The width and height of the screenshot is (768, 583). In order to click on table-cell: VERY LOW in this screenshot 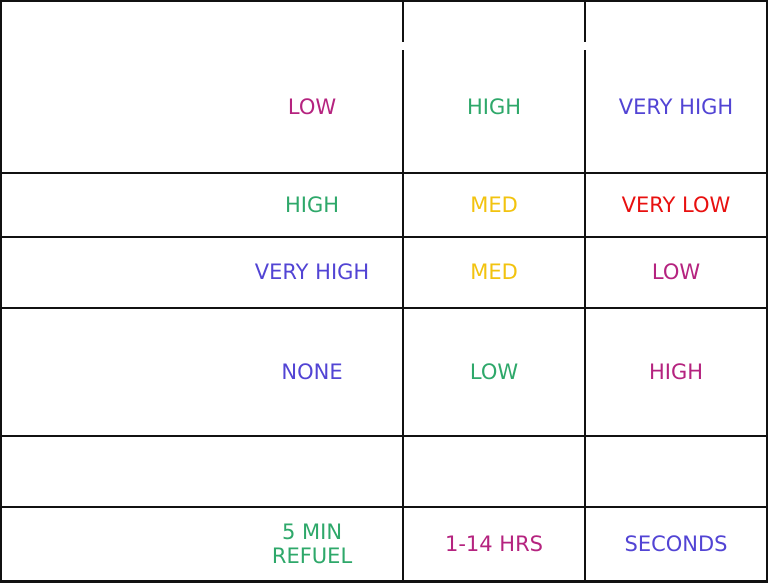, I will do `click(675, 205)`.